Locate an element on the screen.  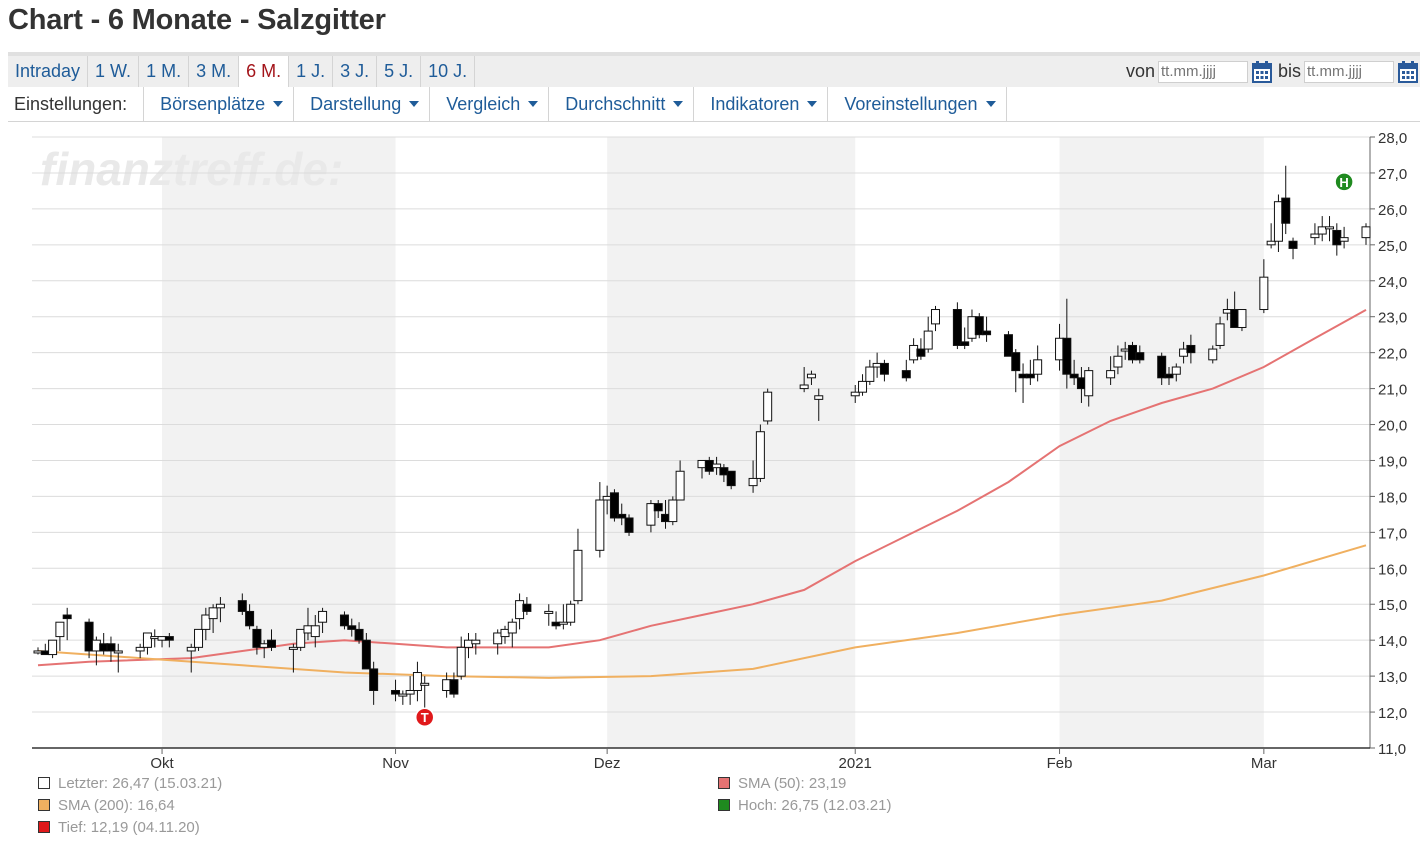
x-tick-label: Okt is located at coordinates (162, 763).